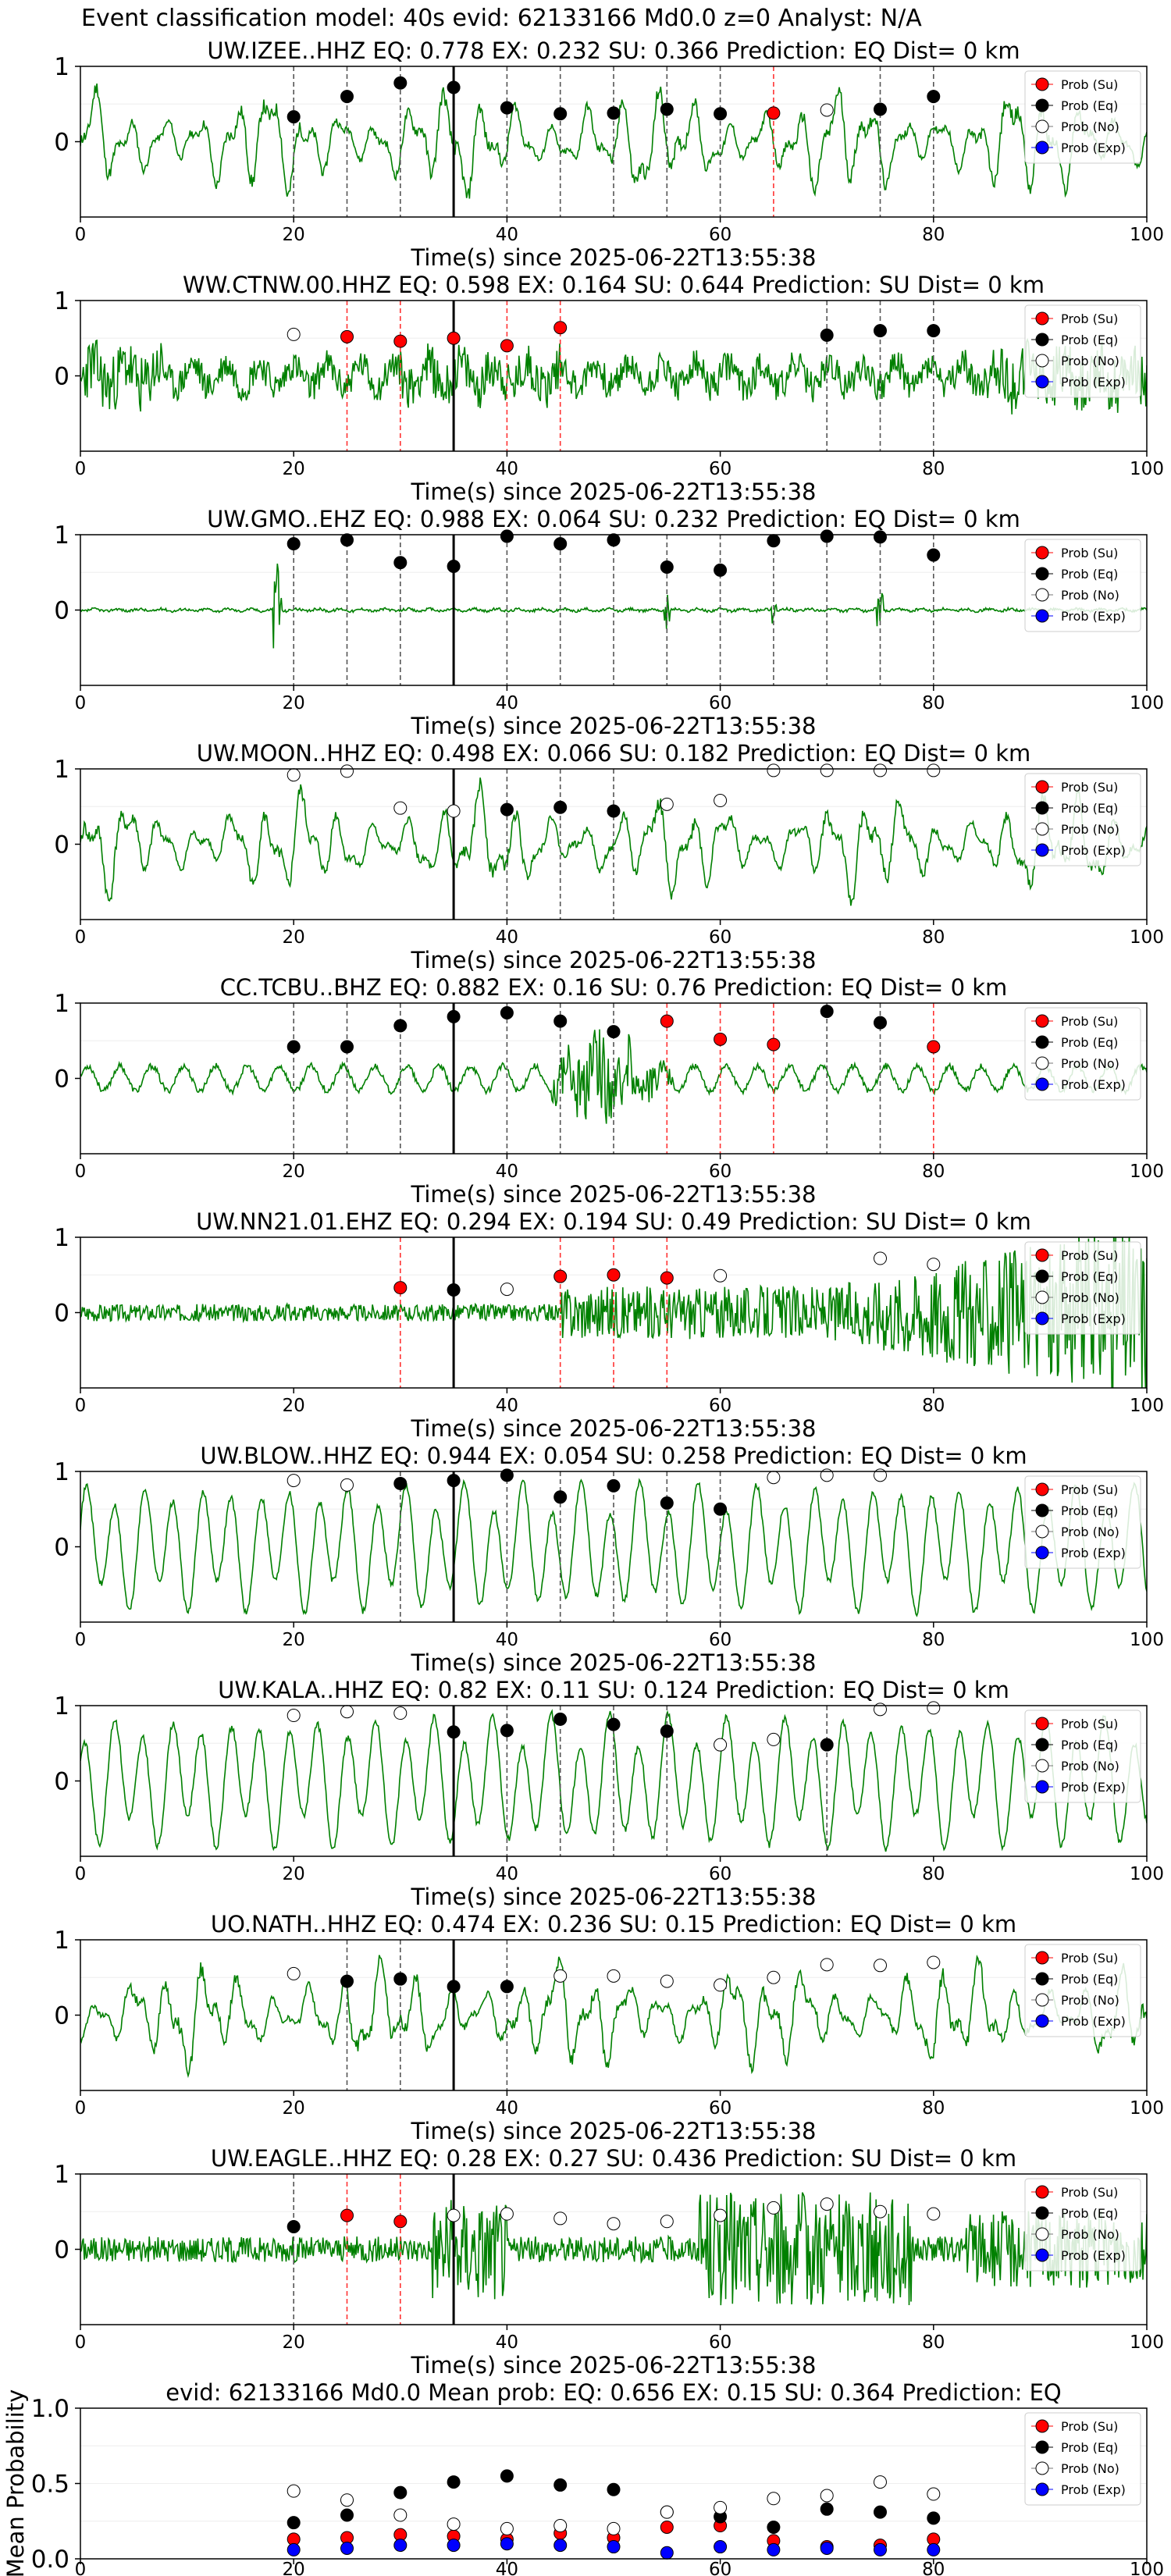 Image resolution: width=1171 pixels, height=2576 pixels. I want to click on y-tick-label: 1.0, so click(50, 2409).